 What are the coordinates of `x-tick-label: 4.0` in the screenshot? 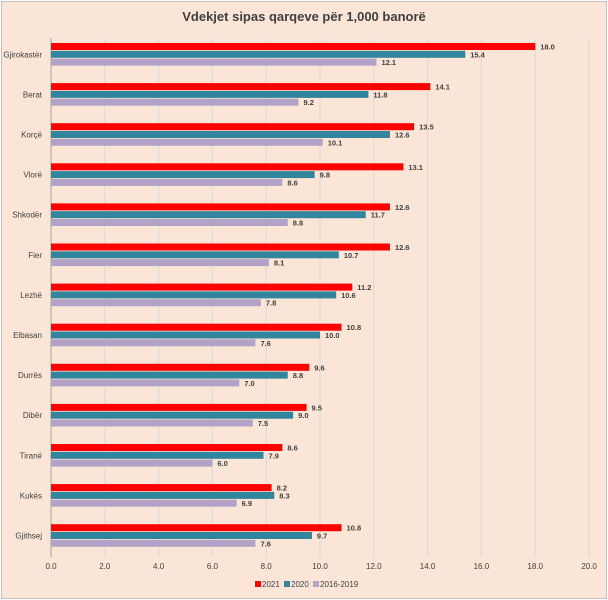 It's located at (159, 566).